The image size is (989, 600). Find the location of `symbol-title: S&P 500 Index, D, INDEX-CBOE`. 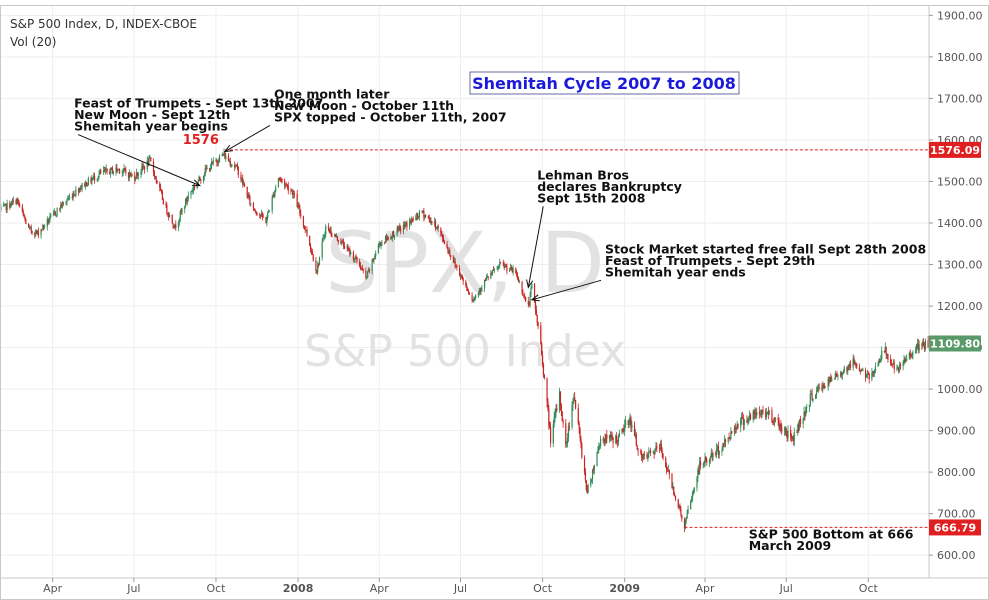

symbol-title: S&P 500 Index, D, INDEX-CBOE is located at coordinates (103, 24).